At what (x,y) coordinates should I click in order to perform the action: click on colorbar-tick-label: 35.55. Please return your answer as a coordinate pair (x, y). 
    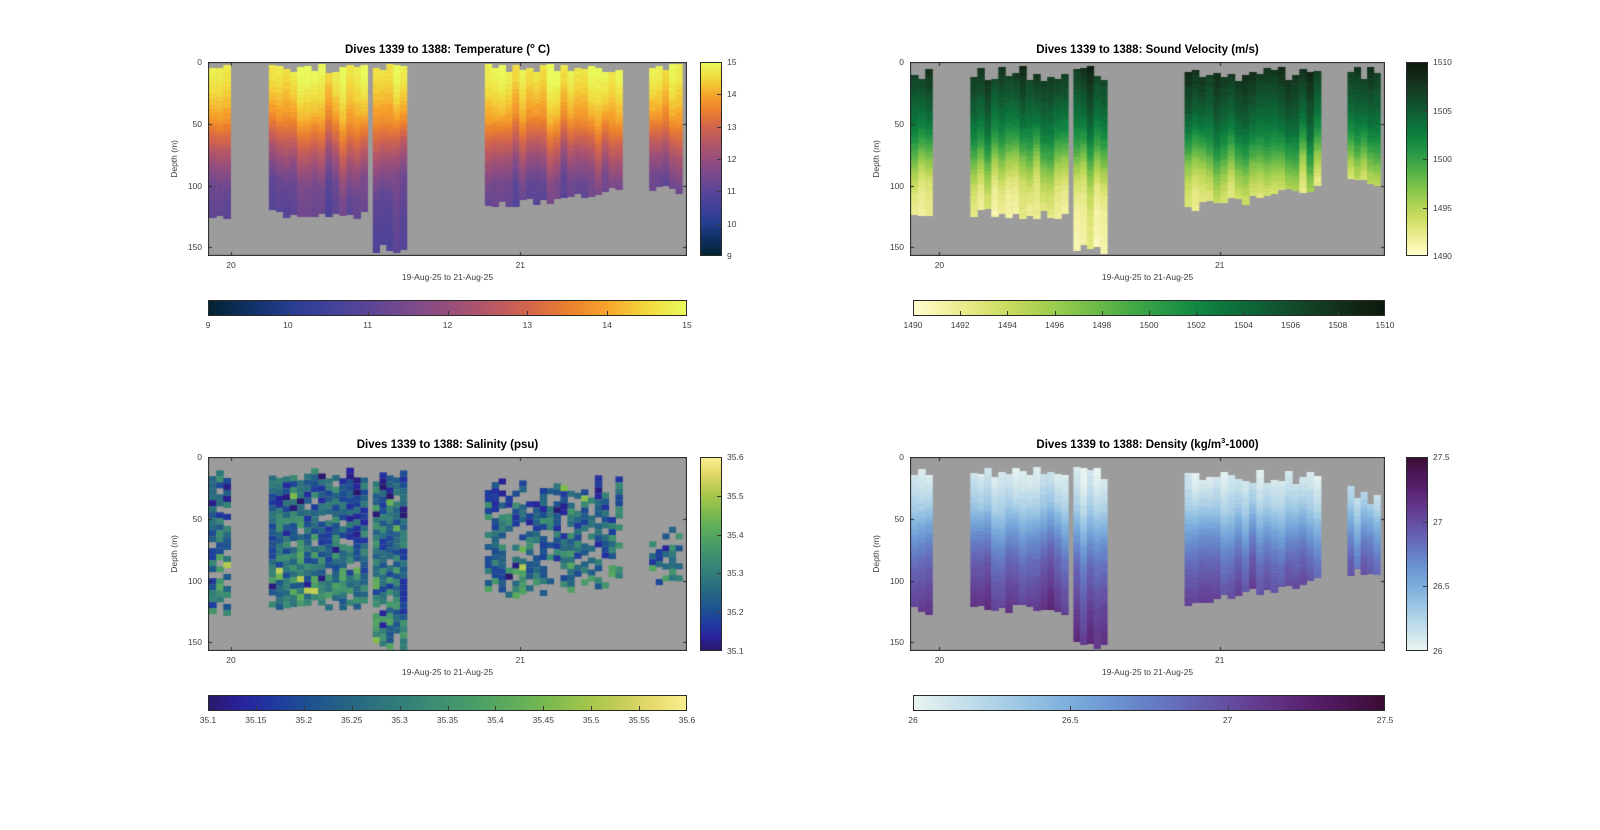
    Looking at the image, I should click on (639, 720).